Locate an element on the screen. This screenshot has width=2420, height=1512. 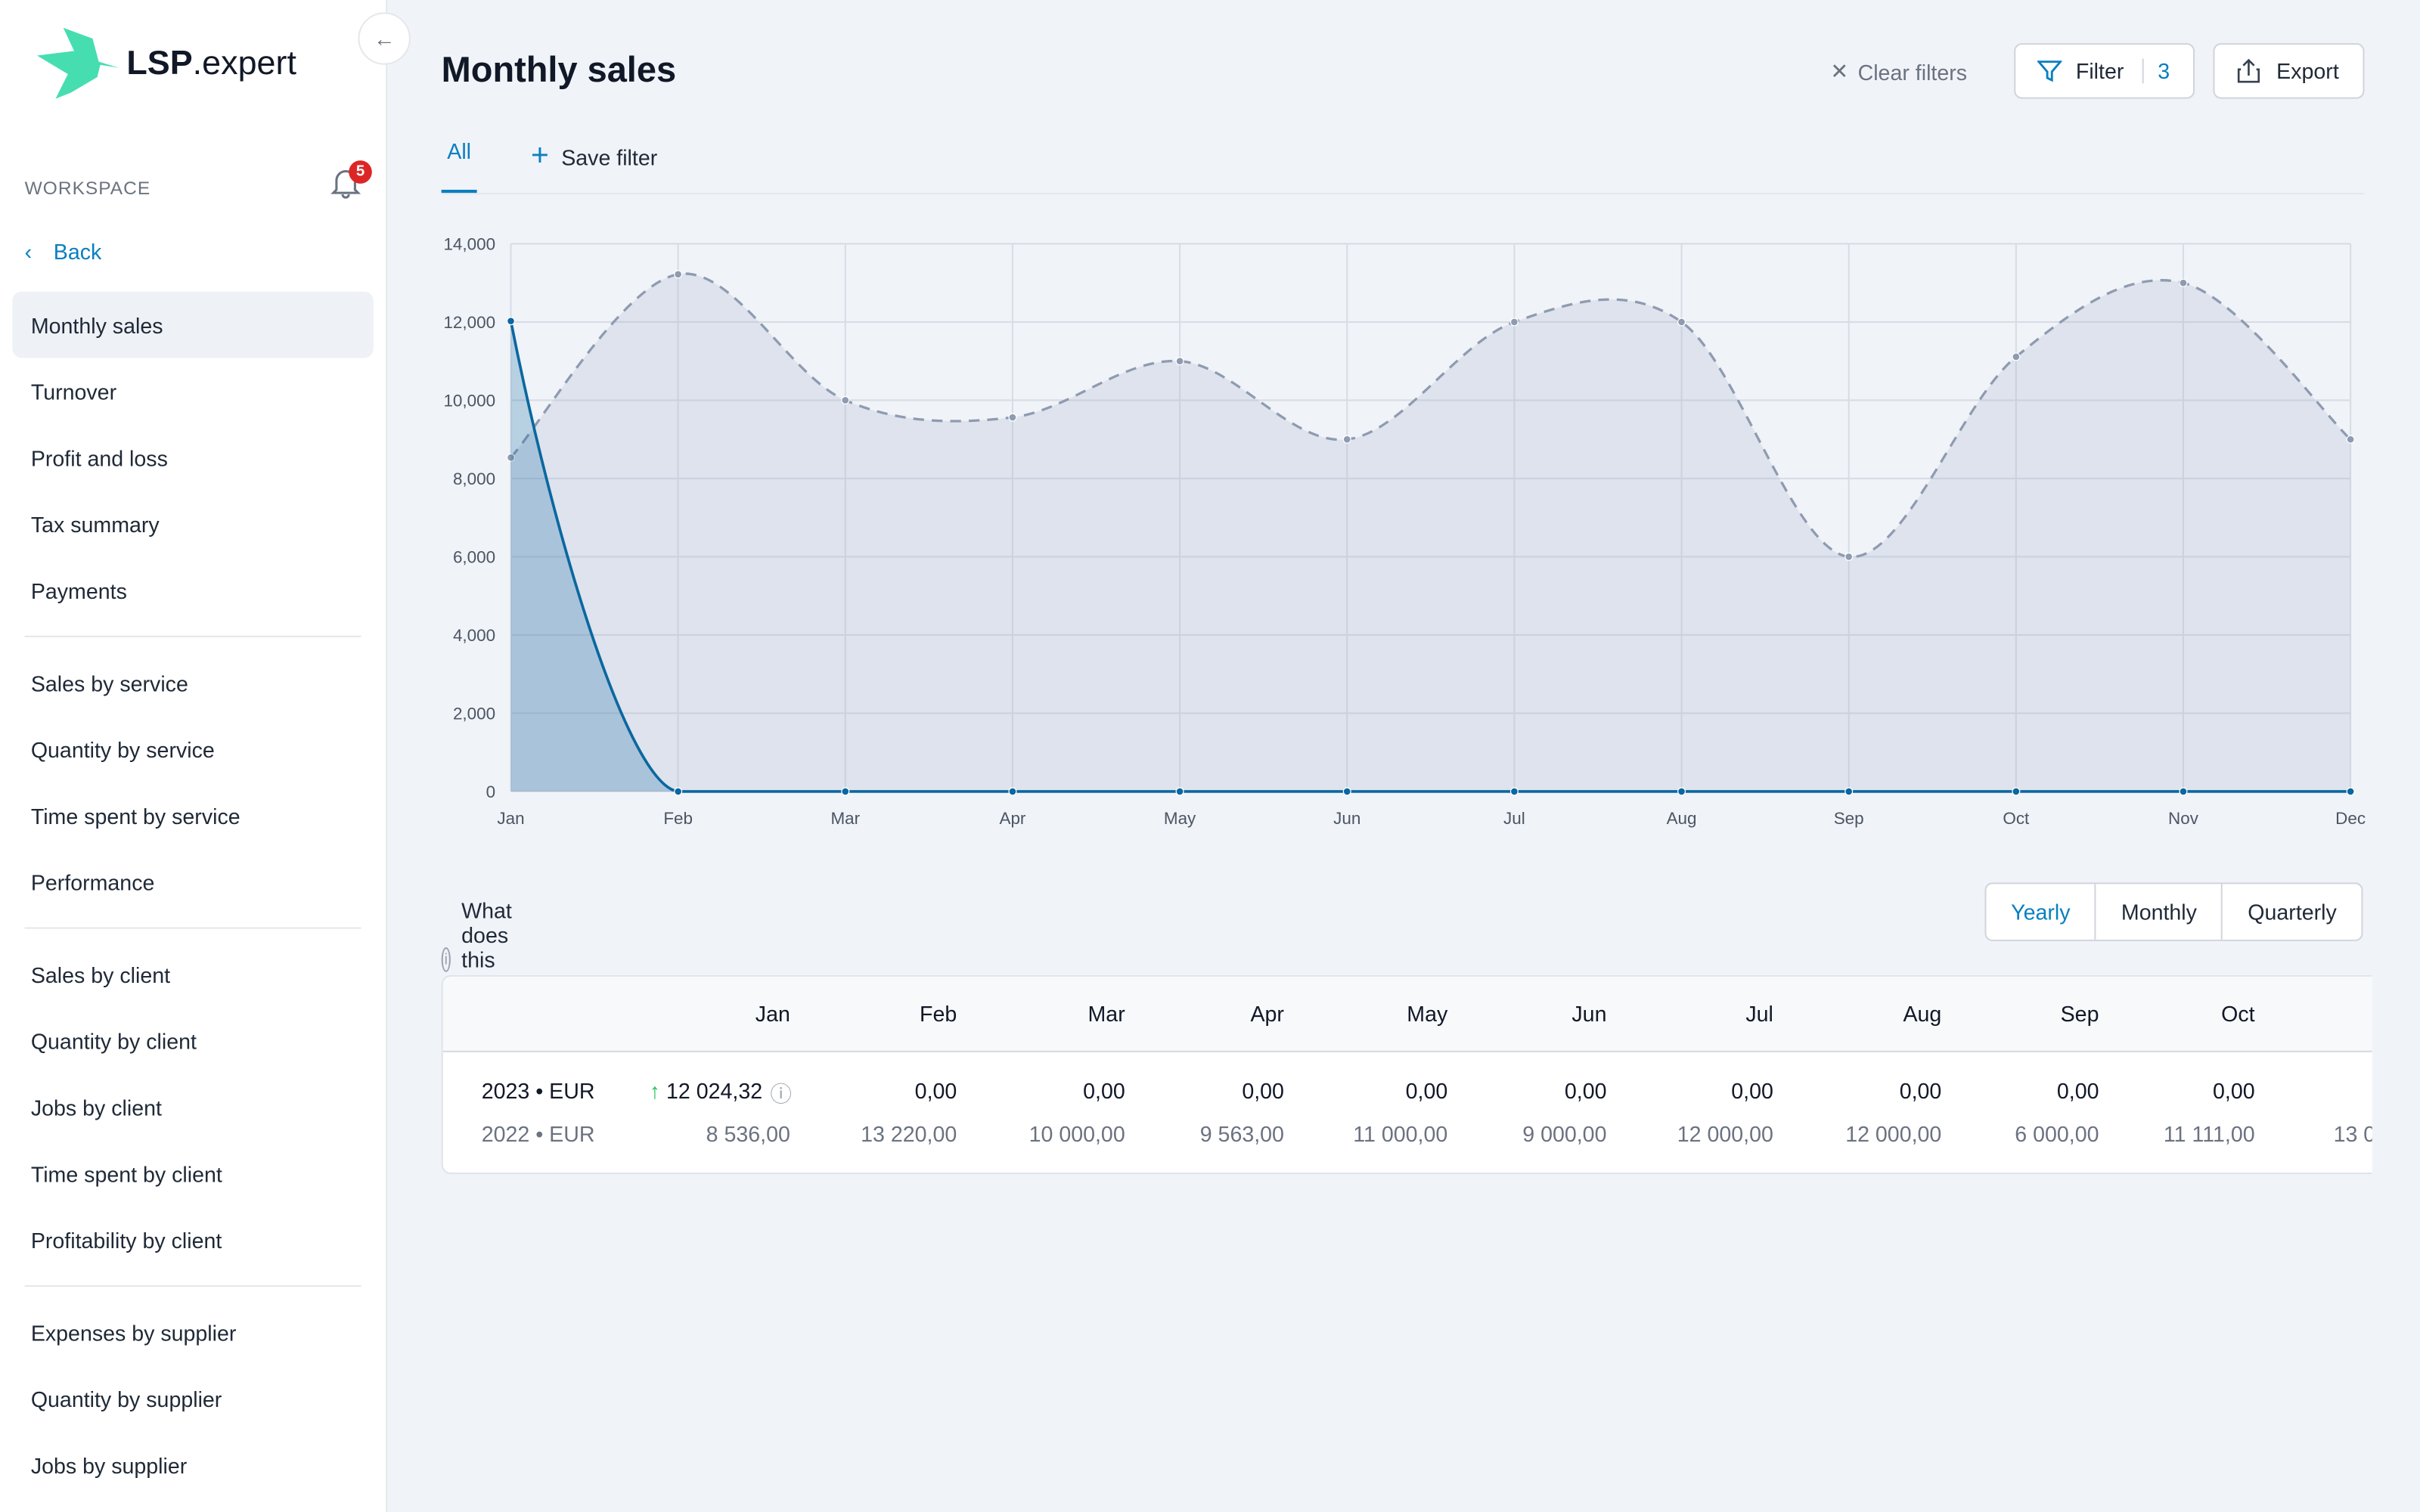
column-header: Jul is located at coordinates (1759, 1014).